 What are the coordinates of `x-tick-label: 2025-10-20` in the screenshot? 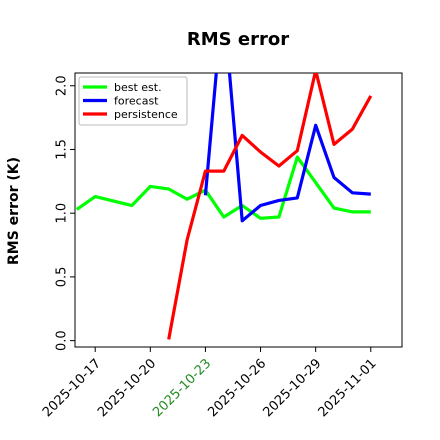 It's located at (127, 388).